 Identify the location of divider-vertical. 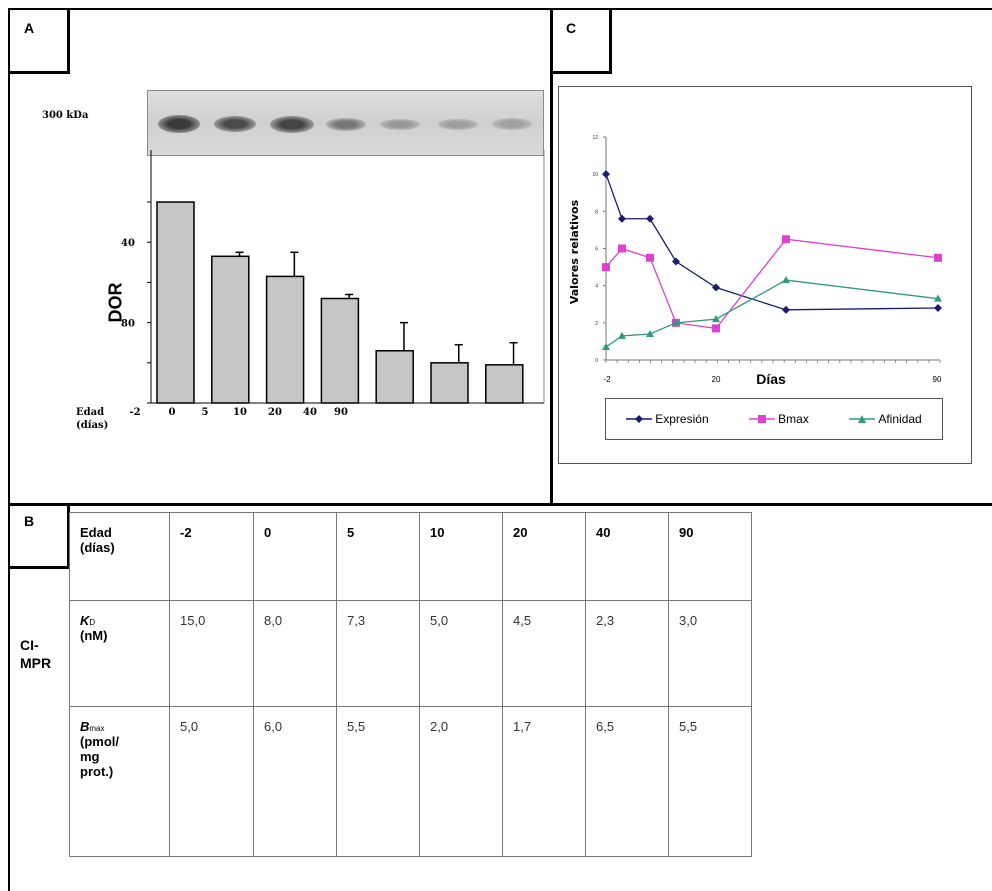
(551, 256).